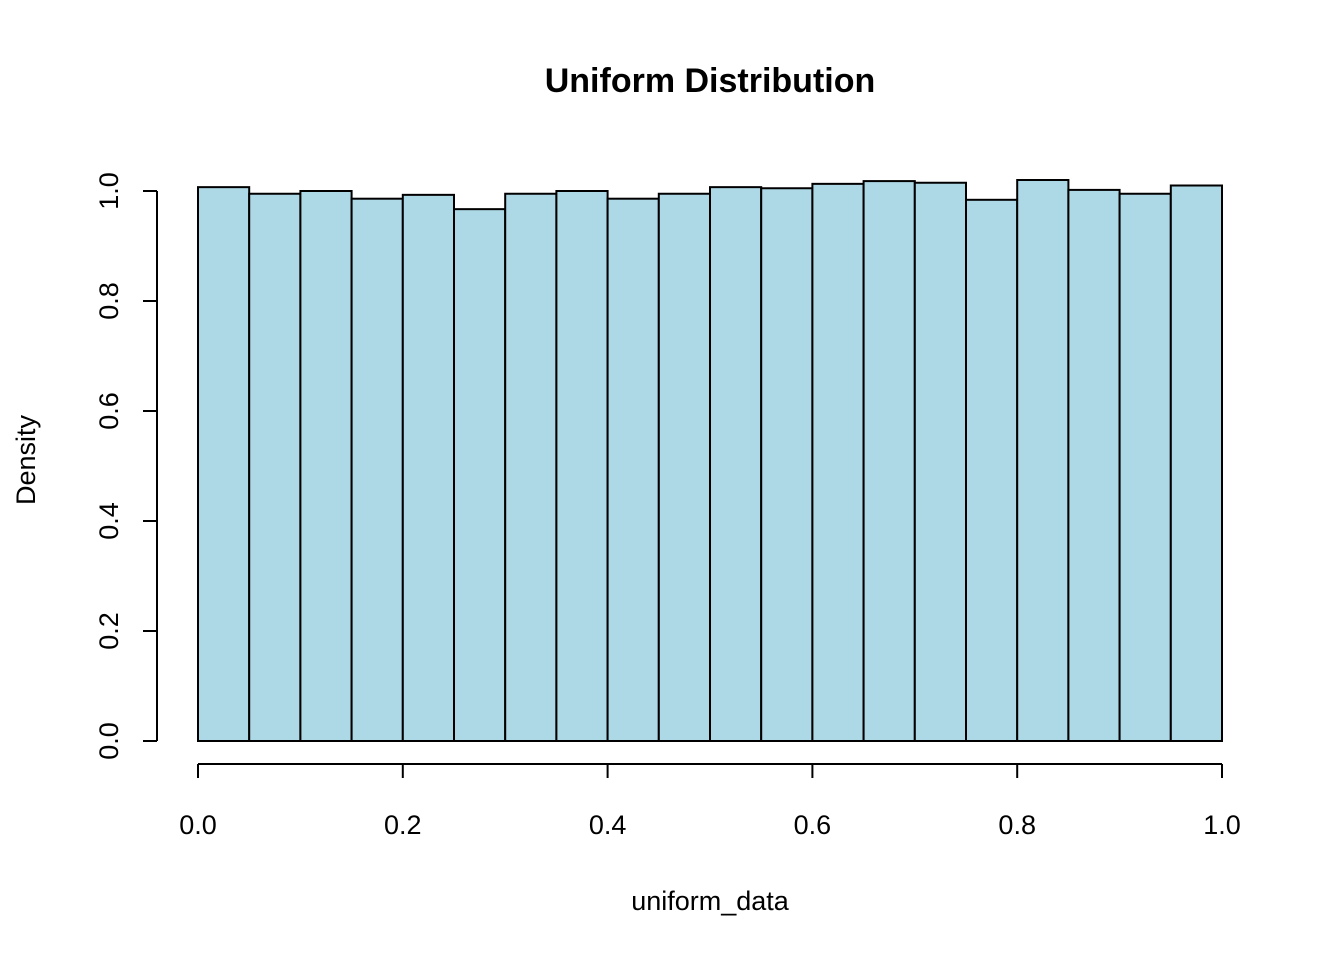 This screenshot has height=960, width=1344. I want to click on y-tick-label: 1.0, so click(109, 191).